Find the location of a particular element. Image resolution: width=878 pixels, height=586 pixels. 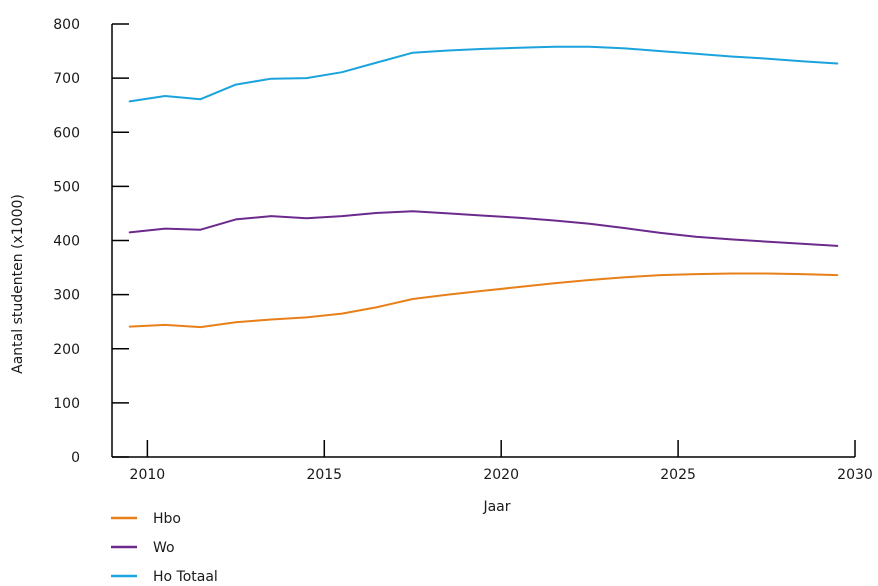

x-tick-label: 2015 is located at coordinates (324, 475).